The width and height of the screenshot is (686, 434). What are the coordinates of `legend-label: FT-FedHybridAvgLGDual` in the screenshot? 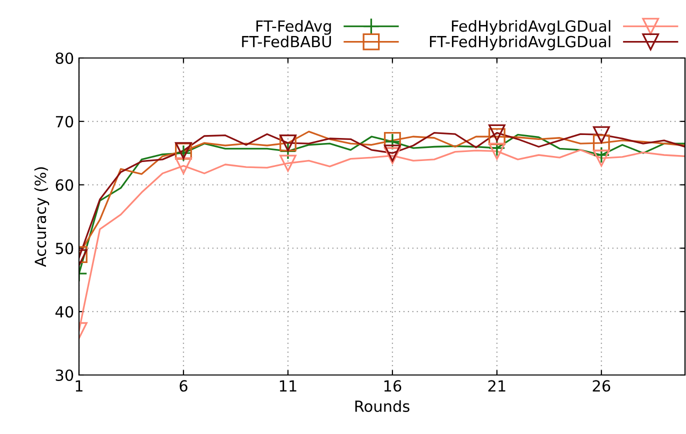 It's located at (520, 43).